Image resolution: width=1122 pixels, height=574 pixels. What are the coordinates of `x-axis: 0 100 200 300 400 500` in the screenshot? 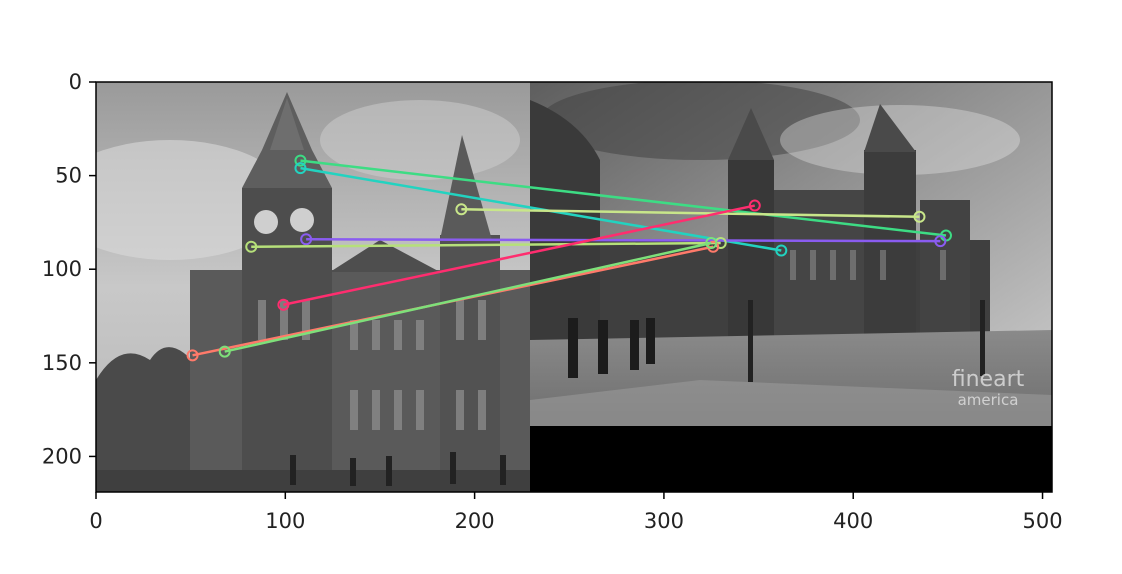 It's located at (576, 512).